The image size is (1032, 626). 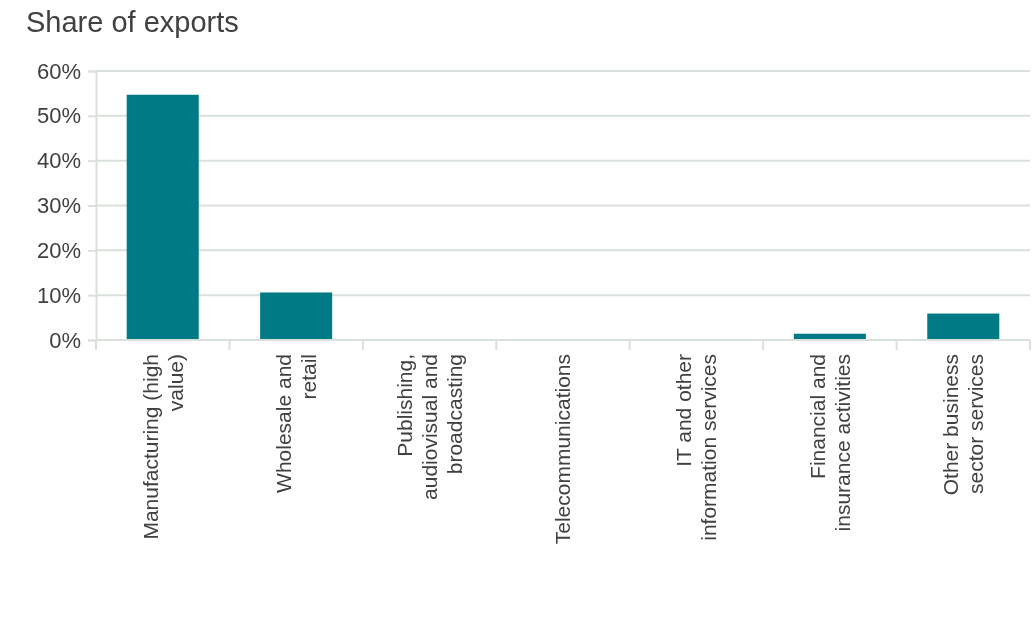 I want to click on y-tick-label: 40%, so click(x=58, y=161).